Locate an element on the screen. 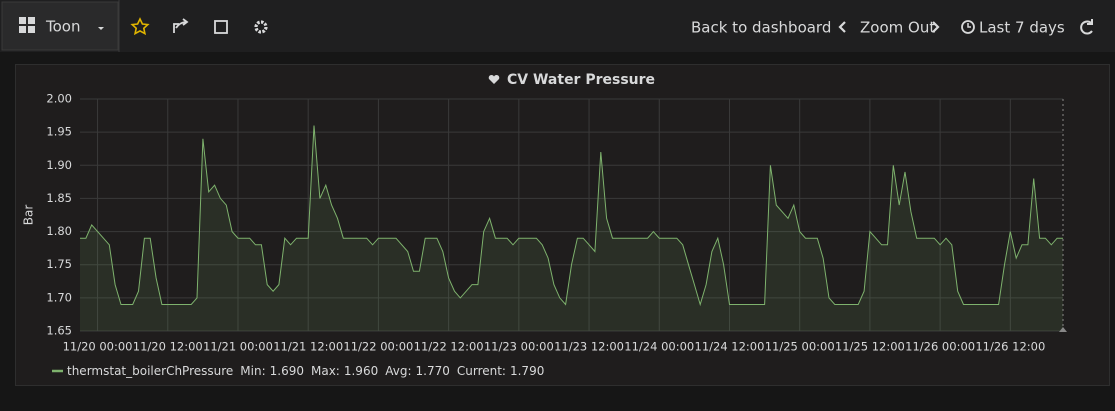 Image resolution: width=1115 pixels, height=411 pixels. settings-icon is located at coordinates (261, 27).